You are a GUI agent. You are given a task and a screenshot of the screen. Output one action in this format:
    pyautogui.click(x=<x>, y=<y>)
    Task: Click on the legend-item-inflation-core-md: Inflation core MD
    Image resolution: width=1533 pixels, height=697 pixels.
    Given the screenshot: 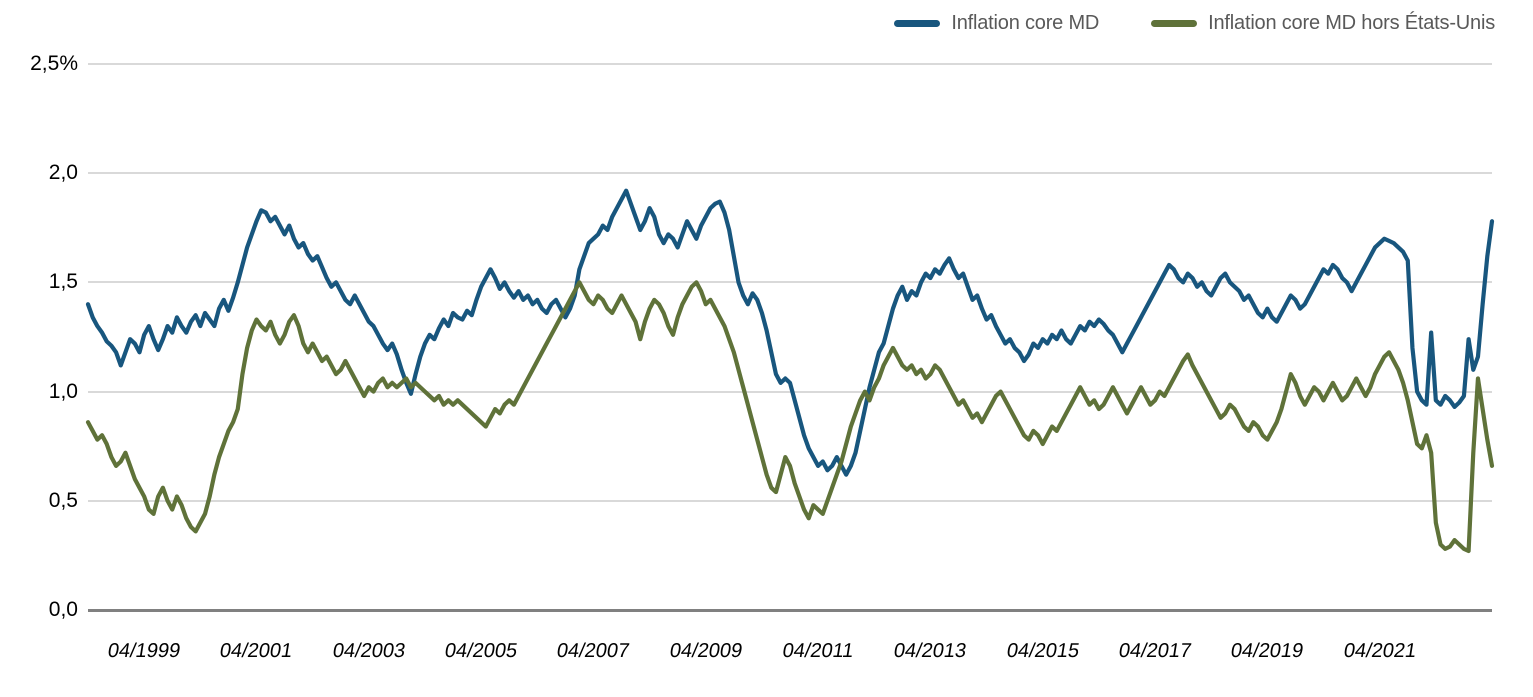 What is the action you would take?
    pyautogui.click(x=996, y=23)
    